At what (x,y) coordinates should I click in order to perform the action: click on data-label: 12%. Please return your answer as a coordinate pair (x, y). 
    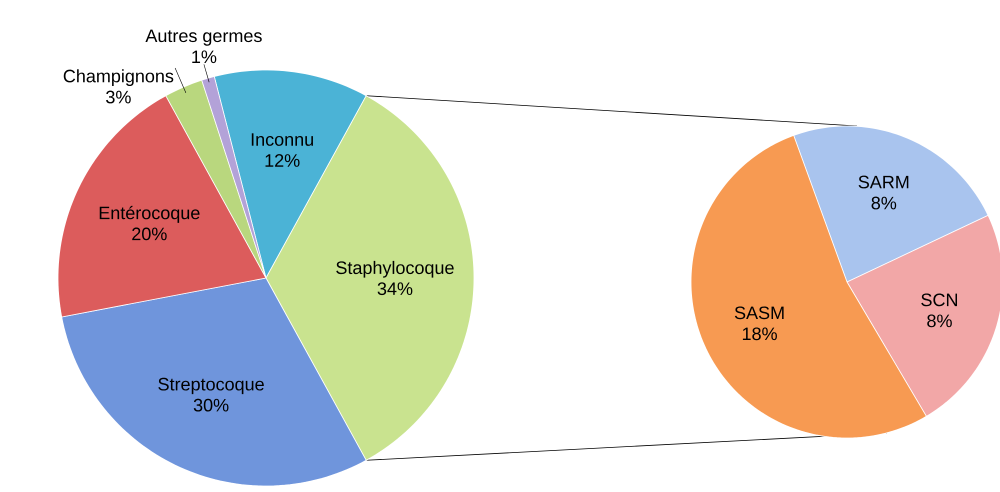
    Looking at the image, I should click on (283, 160).